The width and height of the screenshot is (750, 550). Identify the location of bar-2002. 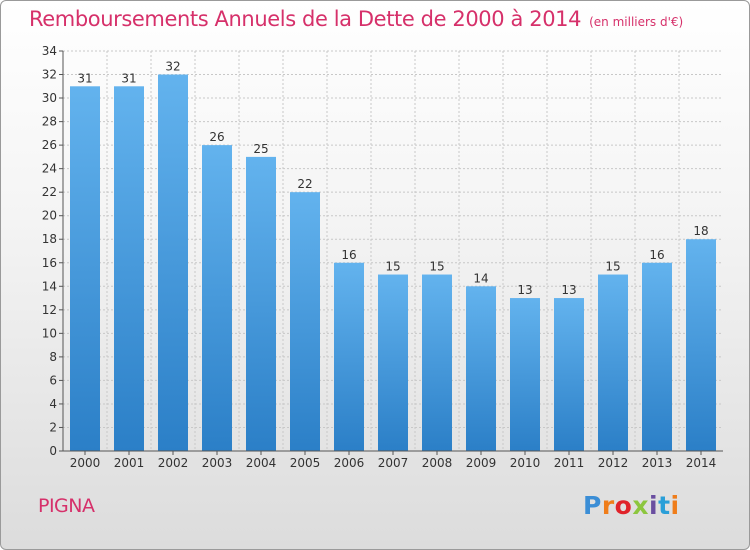
(173, 262).